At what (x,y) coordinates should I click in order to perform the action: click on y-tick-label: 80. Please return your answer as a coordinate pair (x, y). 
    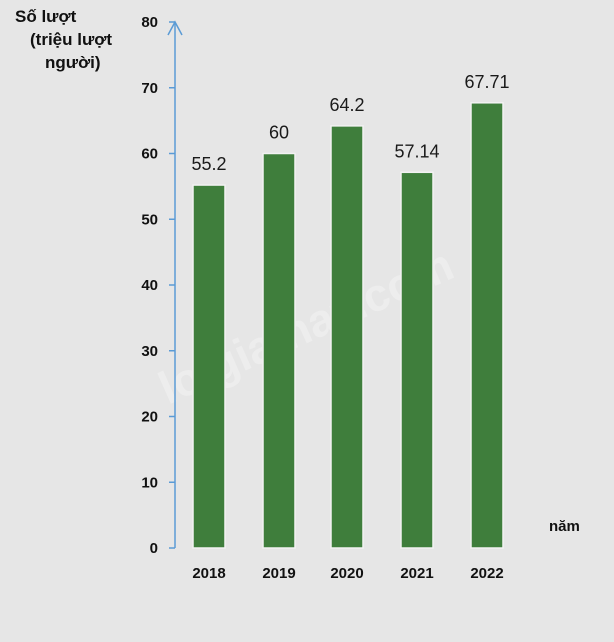
    Looking at the image, I should click on (149, 22).